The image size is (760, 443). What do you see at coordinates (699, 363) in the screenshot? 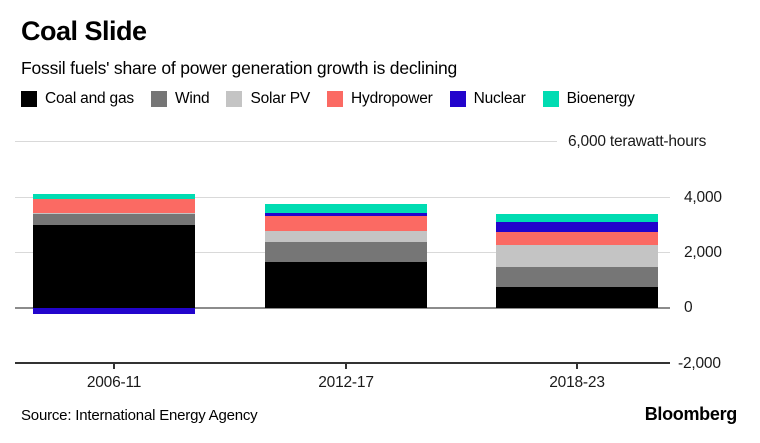
I see `y-axis-tick-label: -2,000` at bounding box center [699, 363].